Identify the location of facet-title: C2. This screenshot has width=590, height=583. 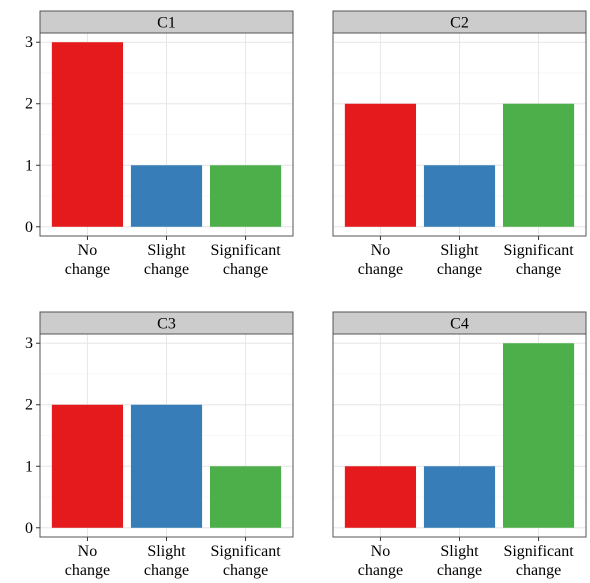
(459, 23).